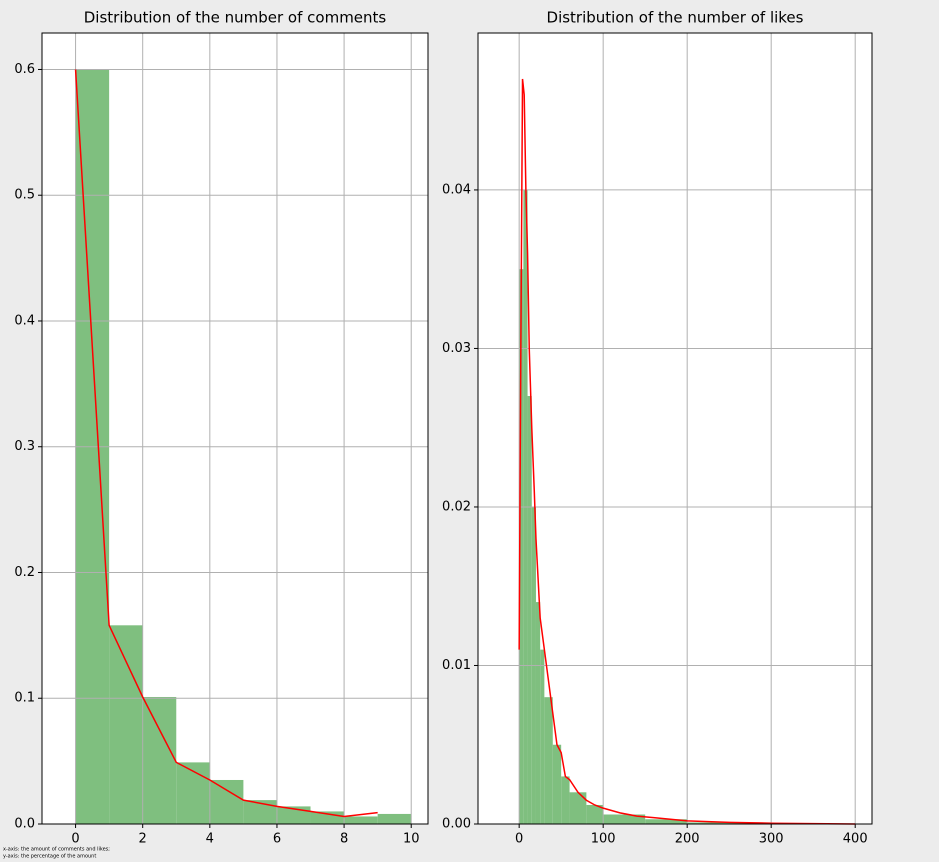  Describe the element at coordinates (24, 698) in the screenshot. I see `y-tick-label: 0.1` at that location.